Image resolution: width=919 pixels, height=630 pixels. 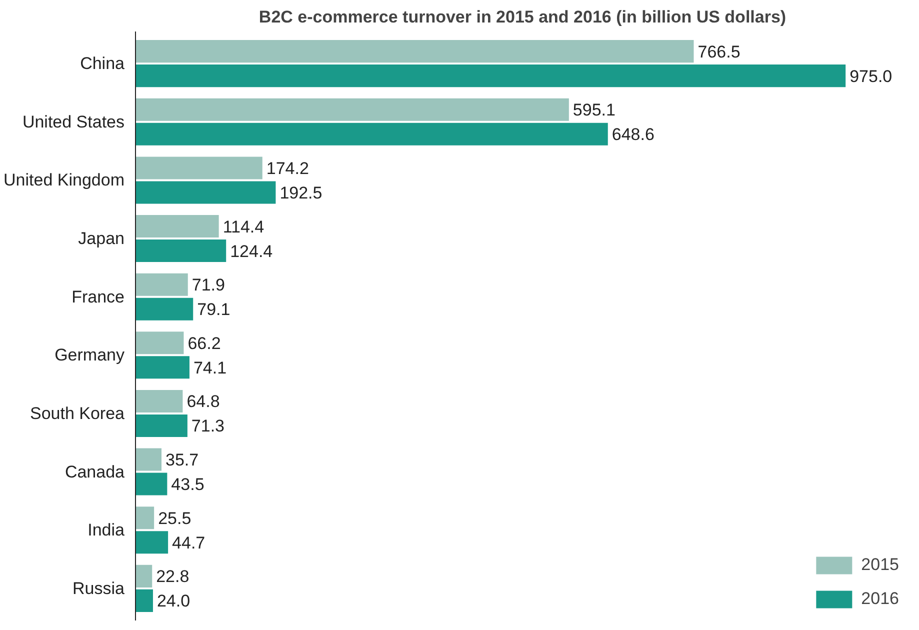 What do you see at coordinates (107, 530) in the screenshot?
I see `y-tick-label: India` at bounding box center [107, 530].